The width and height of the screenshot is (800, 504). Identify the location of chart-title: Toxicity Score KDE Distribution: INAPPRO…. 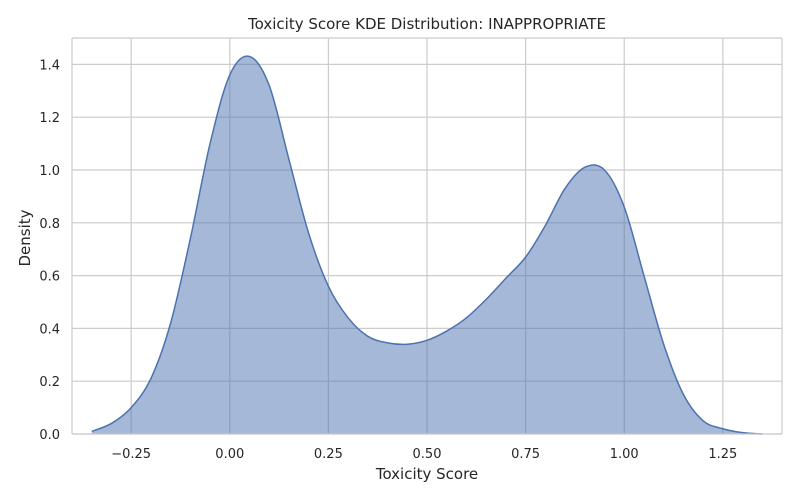
(426, 24).